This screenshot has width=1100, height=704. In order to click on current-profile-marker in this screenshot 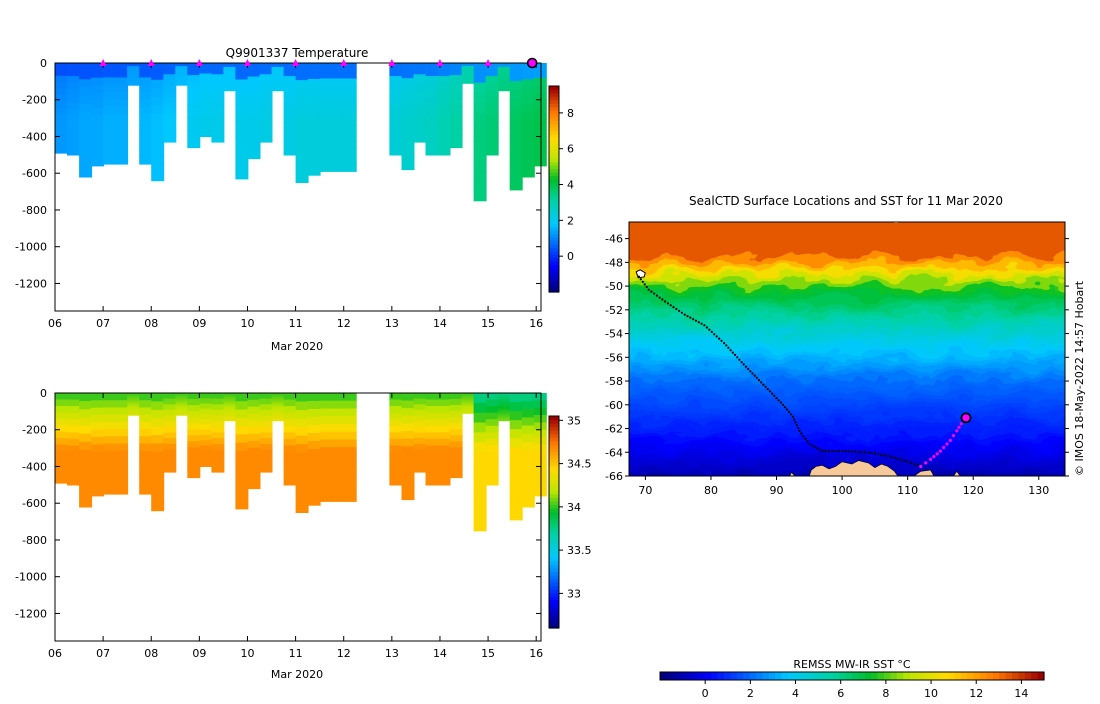, I will do `click(532, 63)`.